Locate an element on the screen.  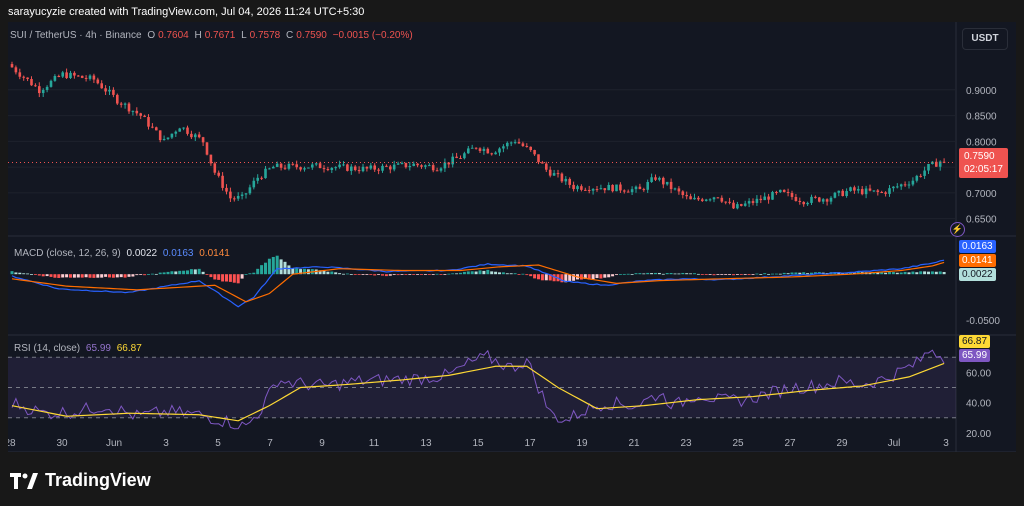
macd-legend-hist: 0.0022 is located at coordinates (142, 253).